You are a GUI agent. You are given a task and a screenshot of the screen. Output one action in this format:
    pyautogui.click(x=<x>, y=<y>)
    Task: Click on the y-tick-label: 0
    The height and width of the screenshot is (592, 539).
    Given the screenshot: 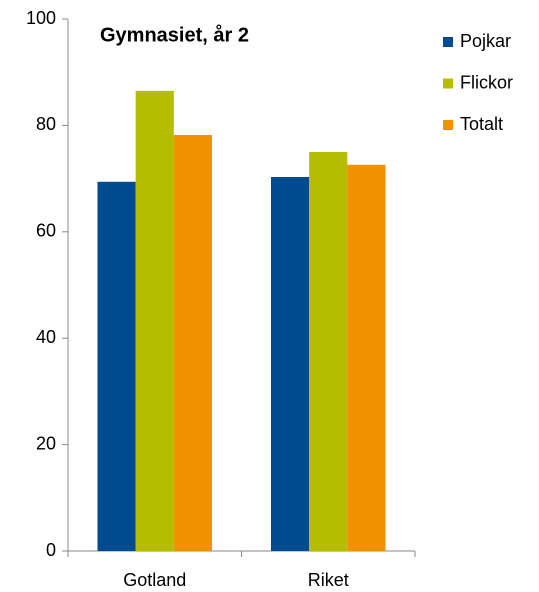 What is the action you would take?
    pyautogui.click(x=51, y=550)
    